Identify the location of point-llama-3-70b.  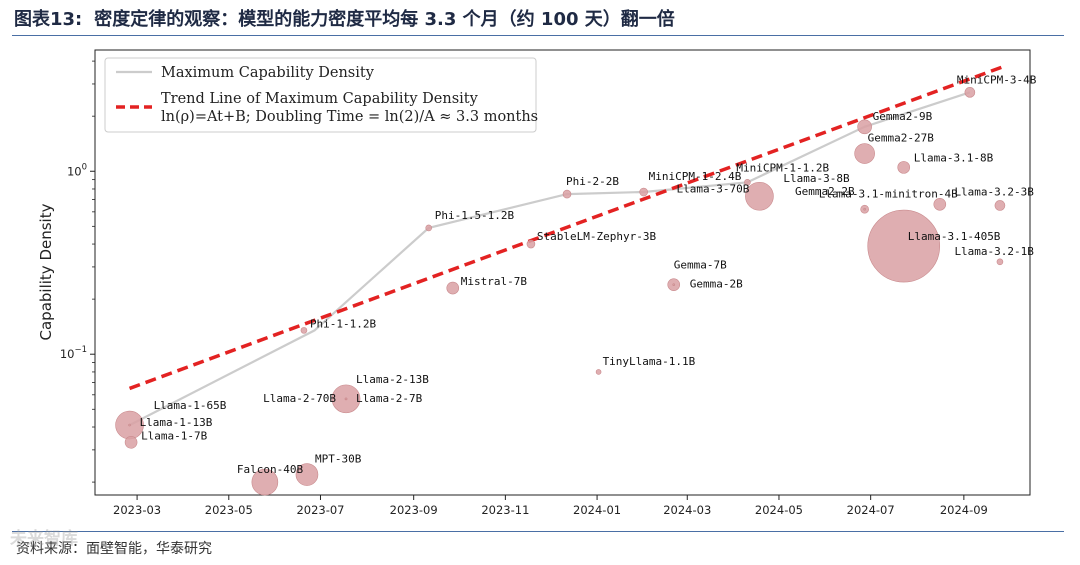
(759, 196).